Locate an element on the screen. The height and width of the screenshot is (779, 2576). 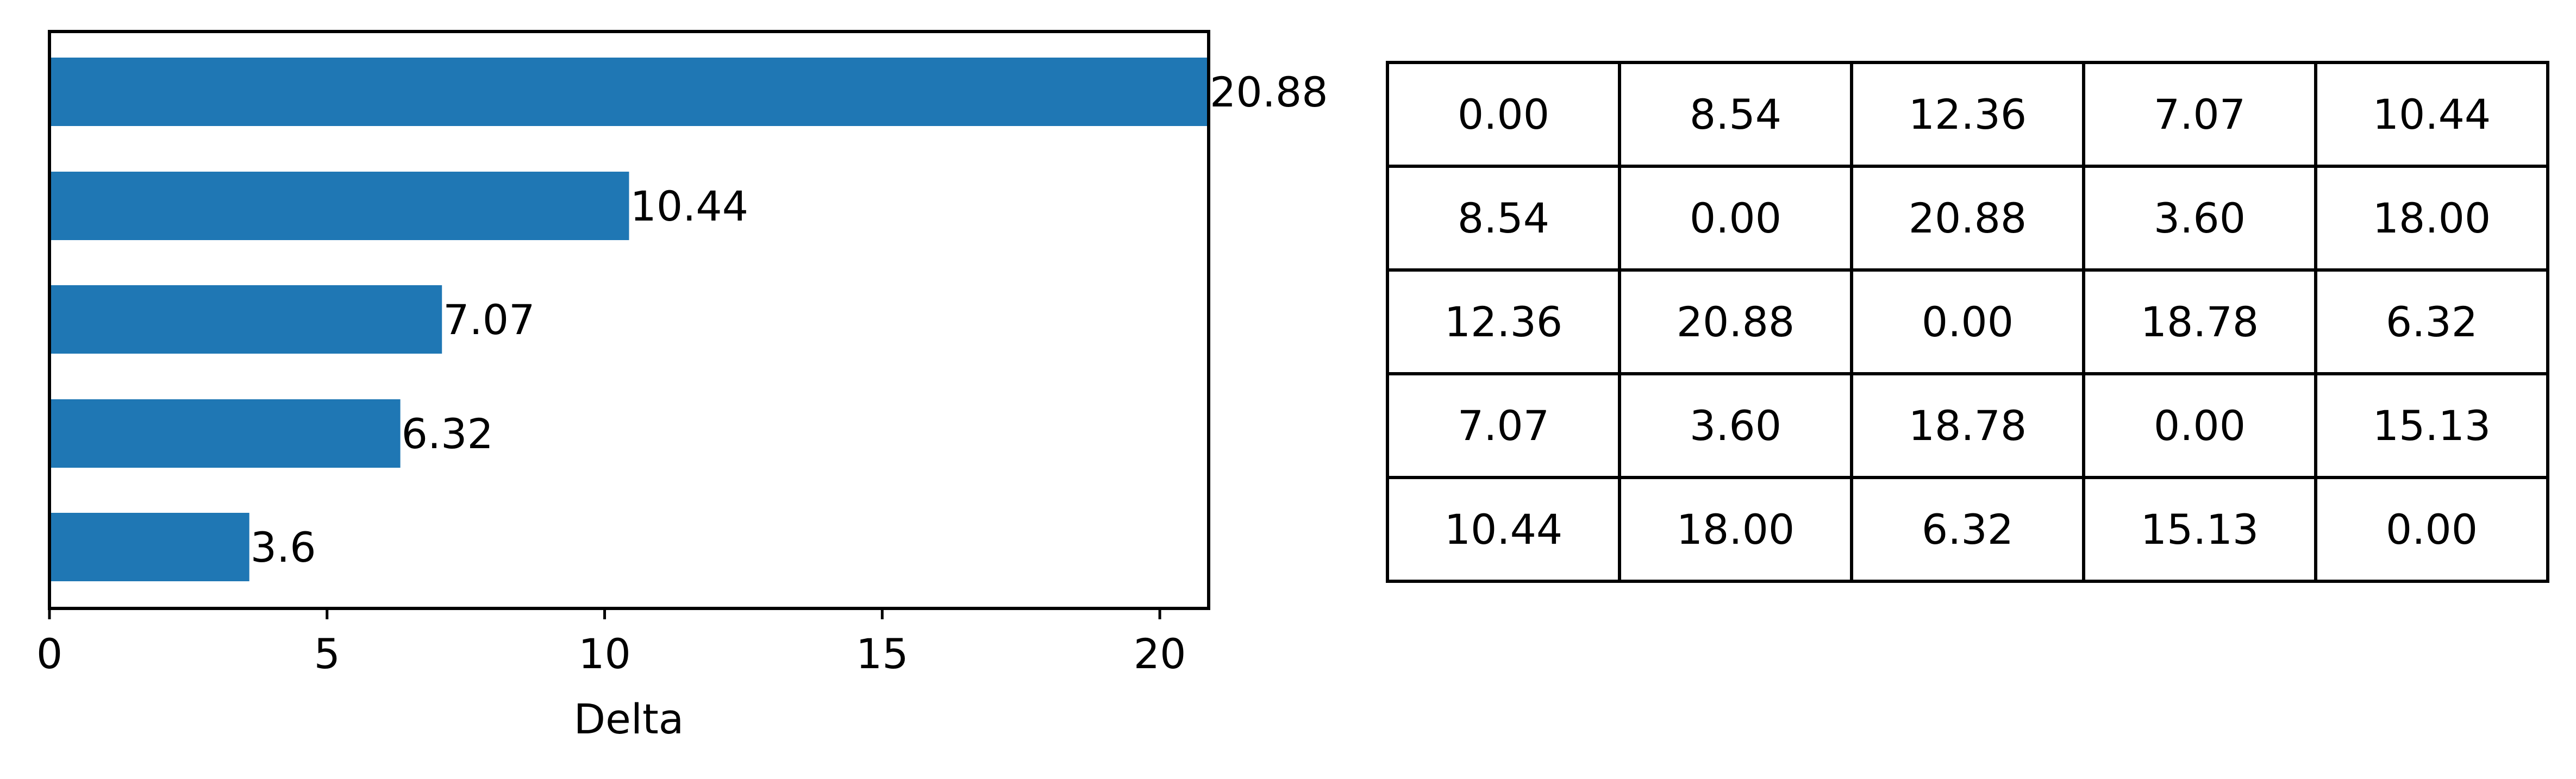
bar-value-label: 3.6 is located at coordinates (283, 547).